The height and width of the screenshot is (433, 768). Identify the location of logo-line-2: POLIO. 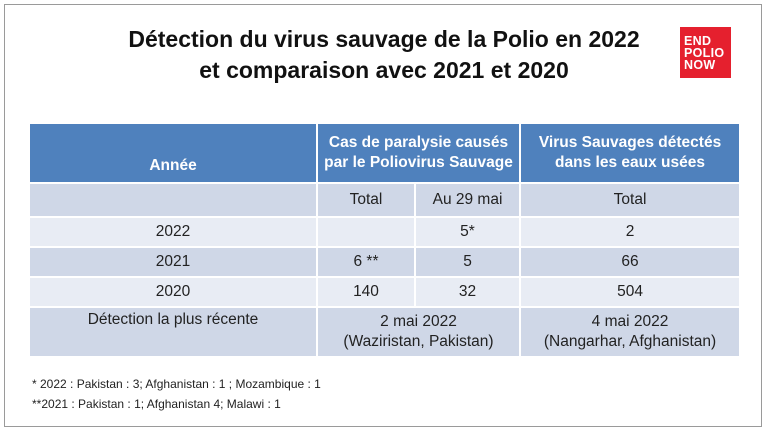
(704, 52).